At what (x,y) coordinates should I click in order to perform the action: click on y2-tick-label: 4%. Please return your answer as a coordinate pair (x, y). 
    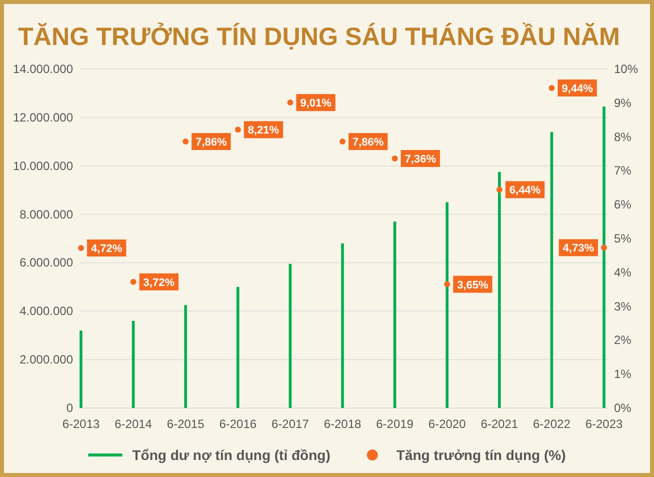
    Looking at the image, I should click on (623, 272).